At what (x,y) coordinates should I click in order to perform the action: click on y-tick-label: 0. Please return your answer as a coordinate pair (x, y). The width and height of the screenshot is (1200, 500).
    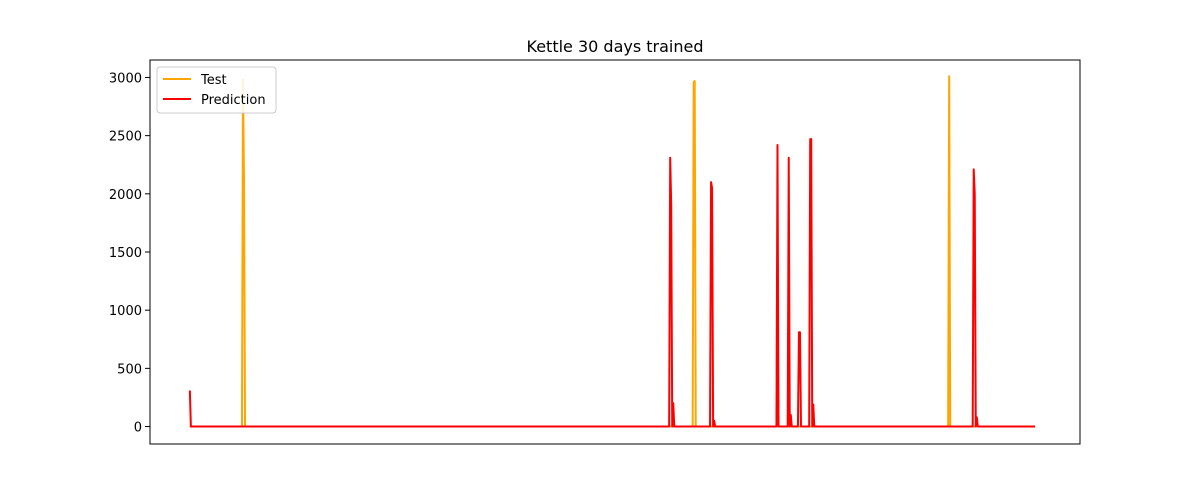
    Looking at the image, I should click on (138, 428).